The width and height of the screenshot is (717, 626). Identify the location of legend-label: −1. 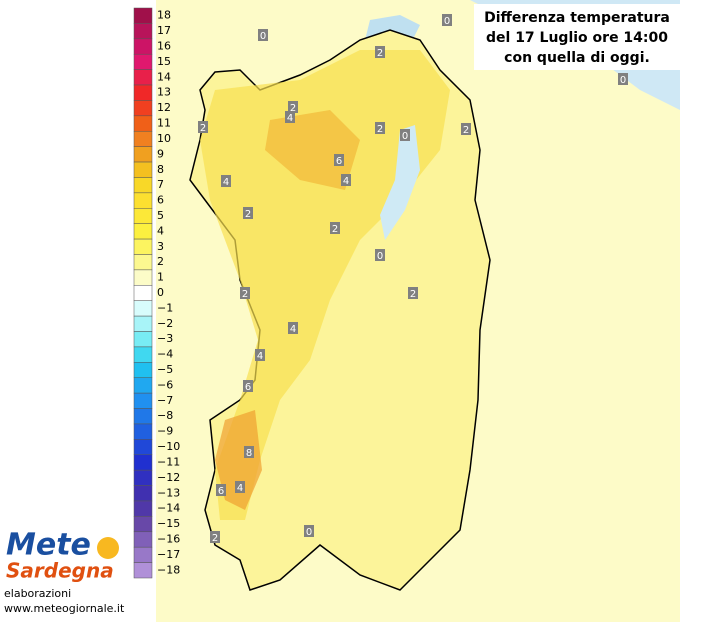
(165, 307).